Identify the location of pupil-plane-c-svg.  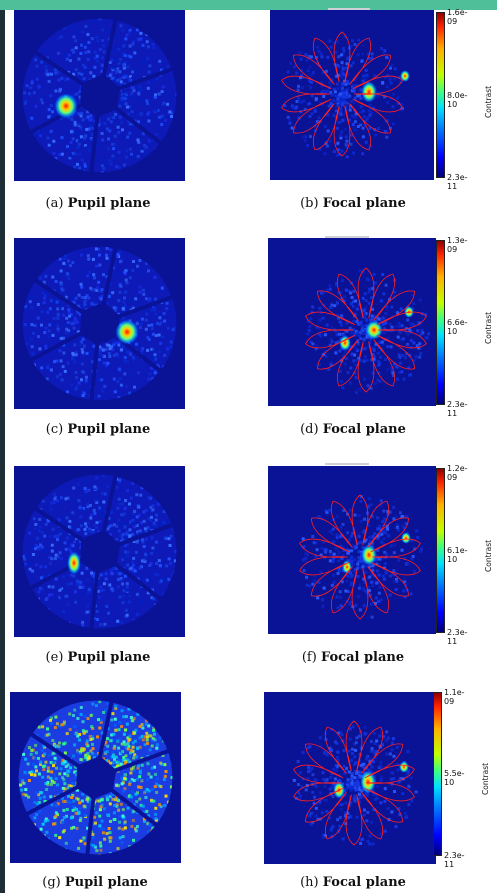
(99, 323).